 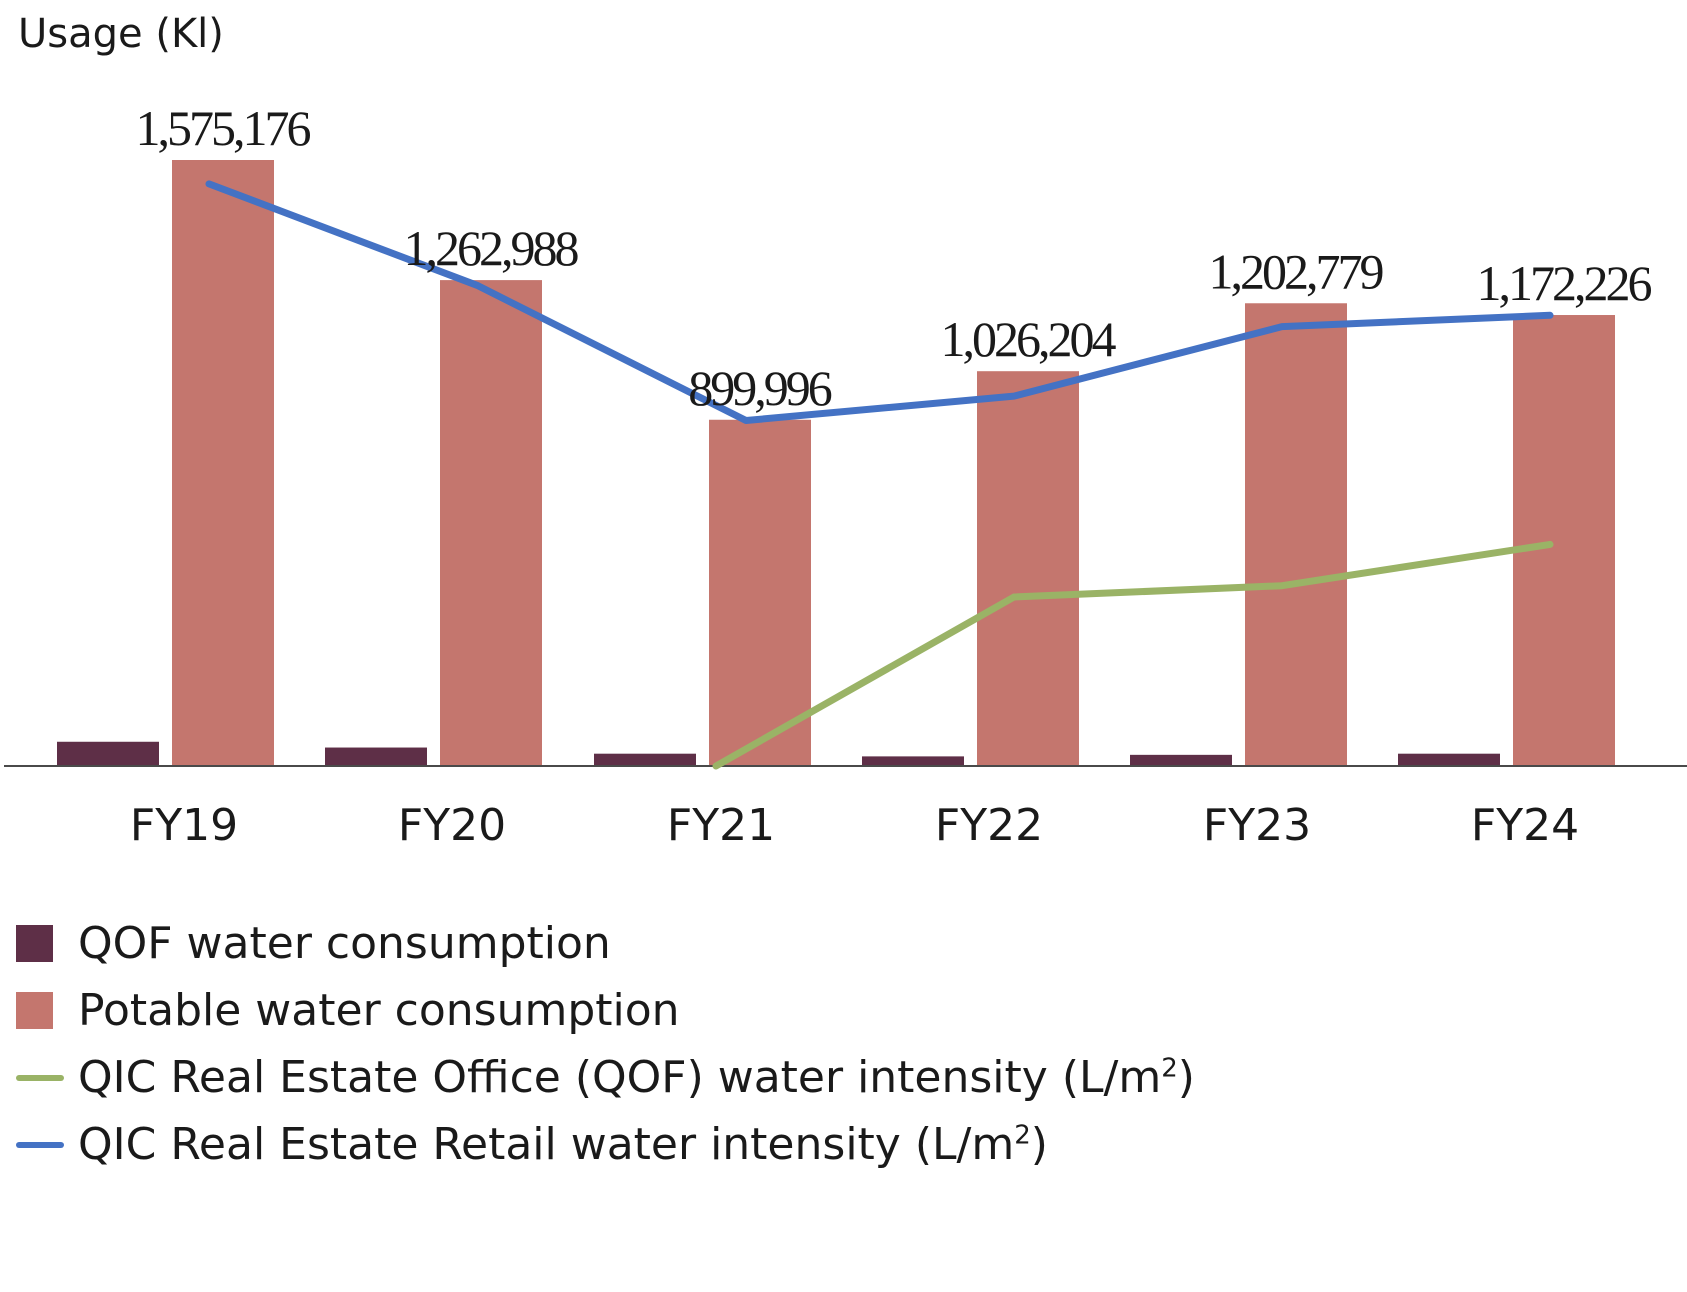 I want to click on data-label-FY19: 1,575,176, so click(x=223, y=128).